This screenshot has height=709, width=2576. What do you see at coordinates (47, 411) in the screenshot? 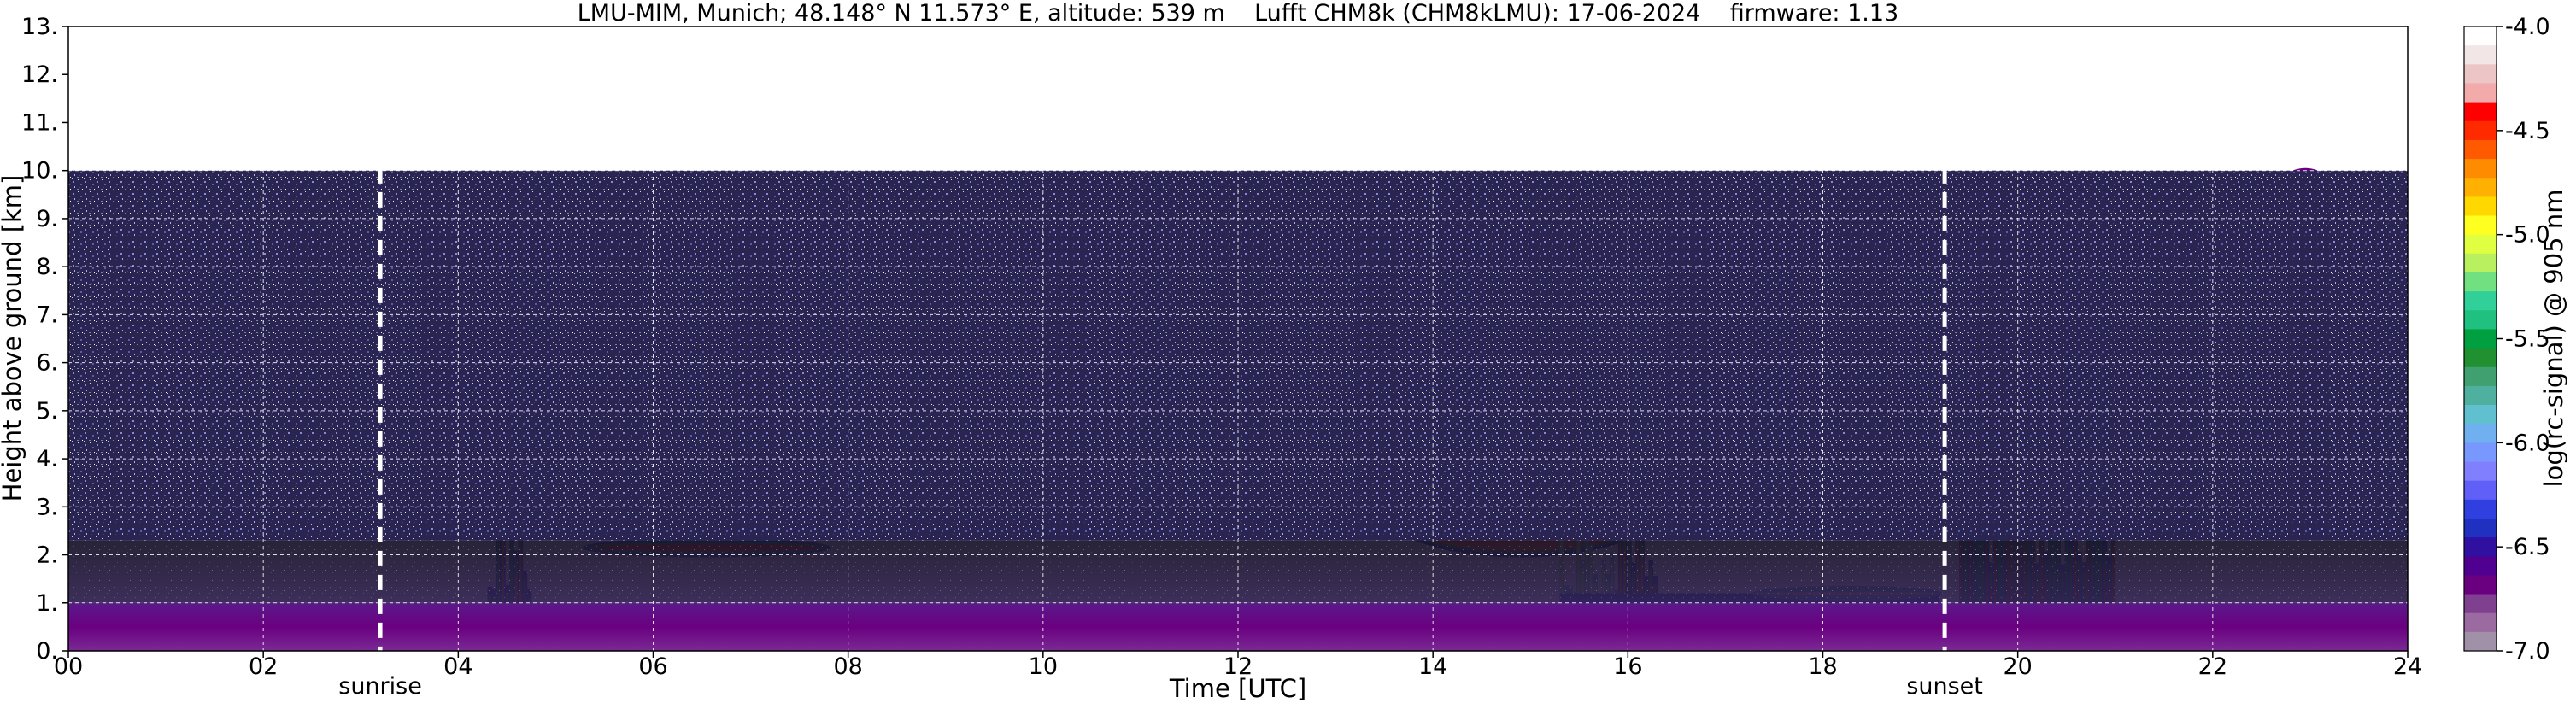
I see `y-tick-label: 5.` at bounding box center [47, 411].